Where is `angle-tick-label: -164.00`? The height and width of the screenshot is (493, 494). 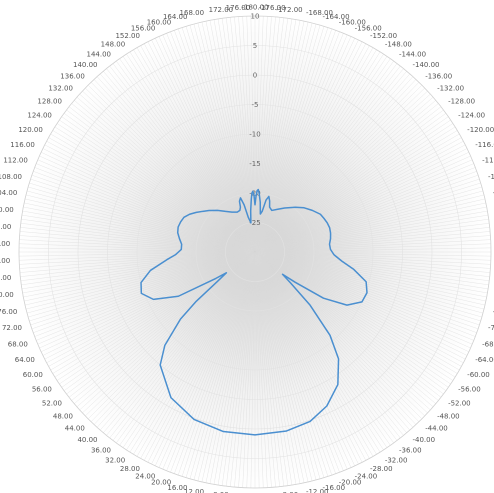 angle-tick-label: -164.00 is located at coordinates (336, 17).